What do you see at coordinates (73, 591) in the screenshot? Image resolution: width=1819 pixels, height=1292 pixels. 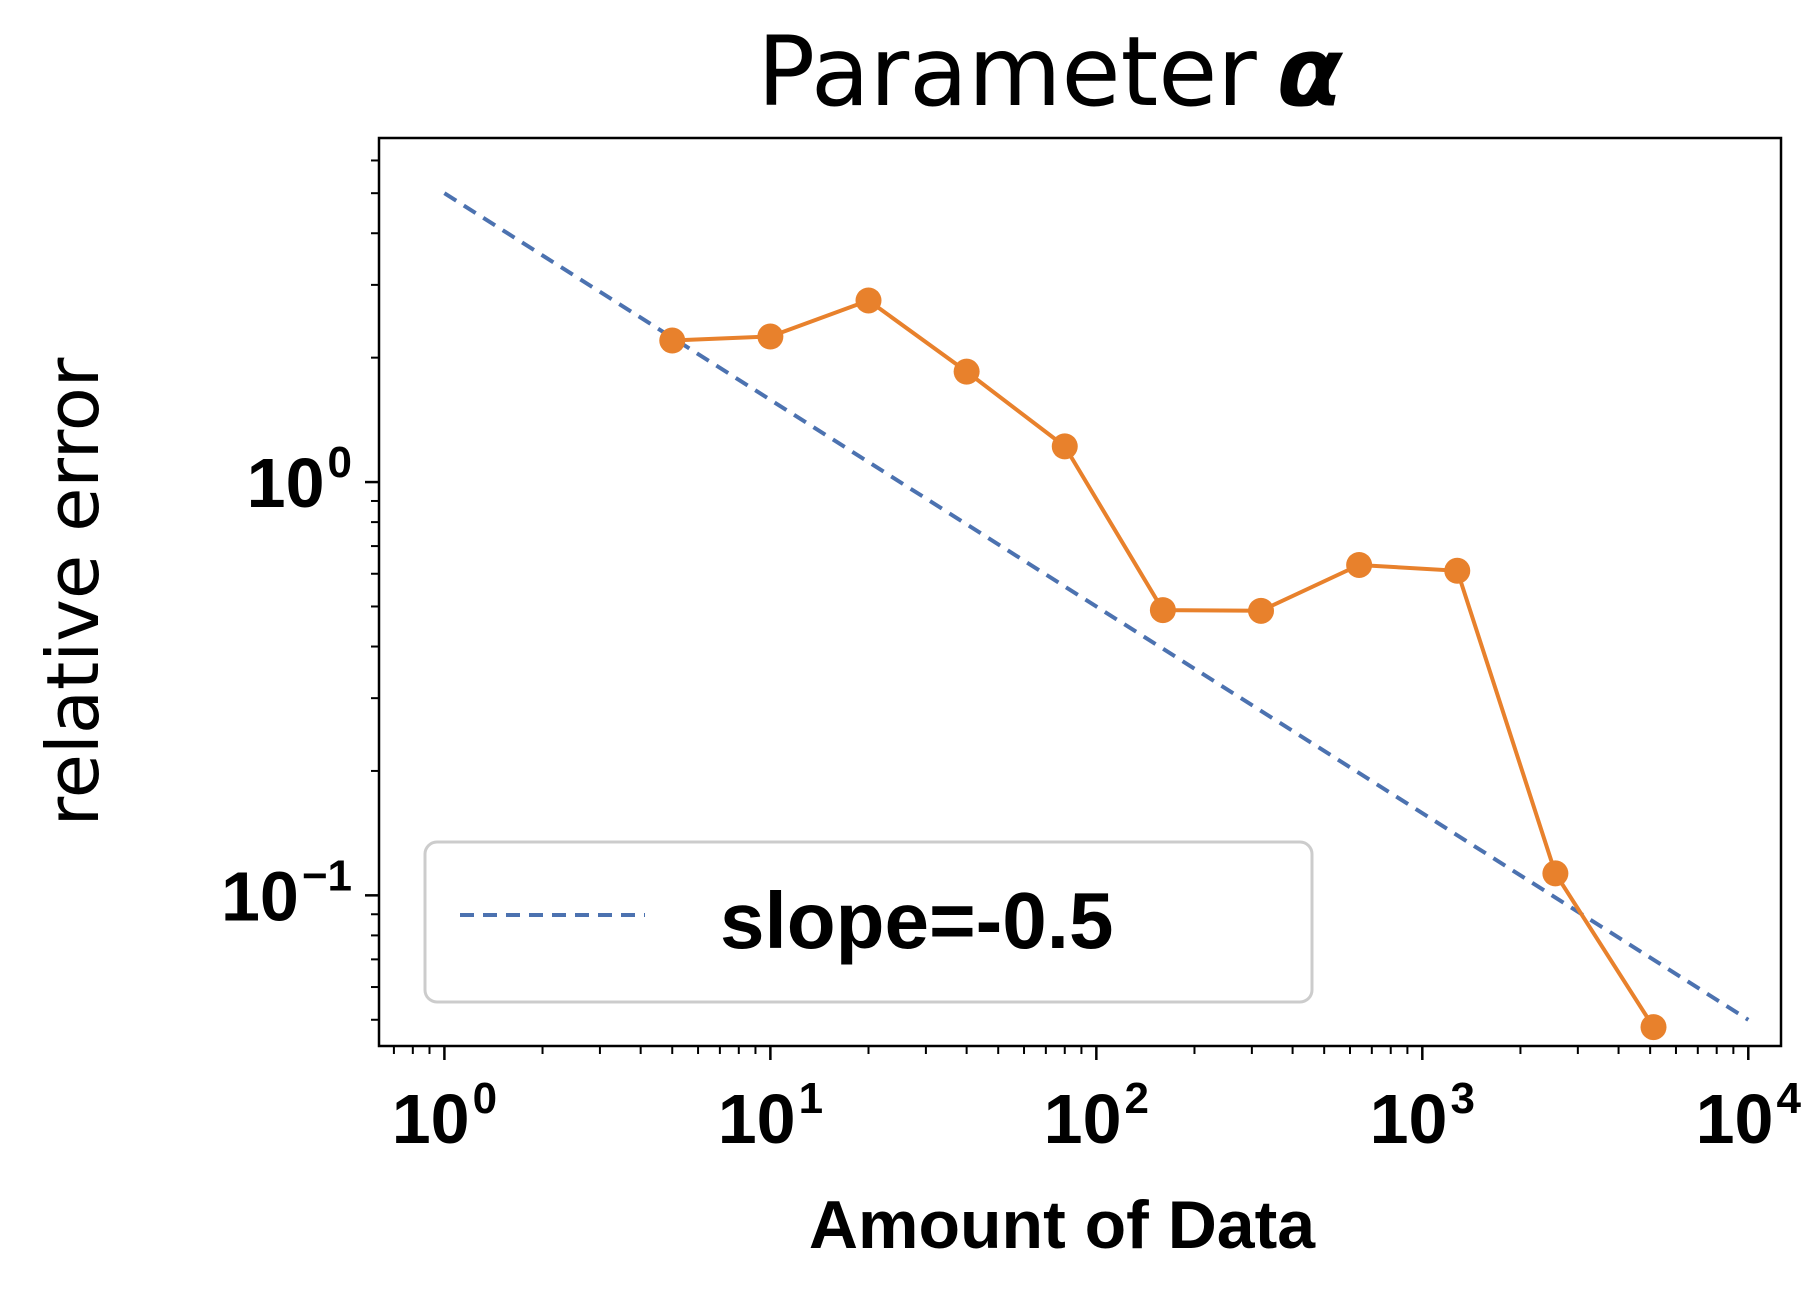 I see `y-axis-label: relative error` at bounding box center [73, 591].